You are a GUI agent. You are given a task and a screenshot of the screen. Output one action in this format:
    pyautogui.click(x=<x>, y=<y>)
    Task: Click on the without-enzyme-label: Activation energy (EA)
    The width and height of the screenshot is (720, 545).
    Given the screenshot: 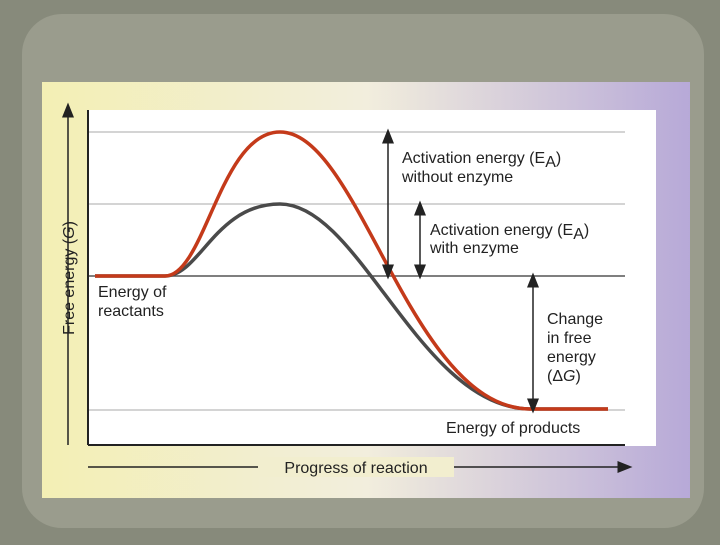 What is the action you would take?
    pyautogui.click(x=481, y=160)
    